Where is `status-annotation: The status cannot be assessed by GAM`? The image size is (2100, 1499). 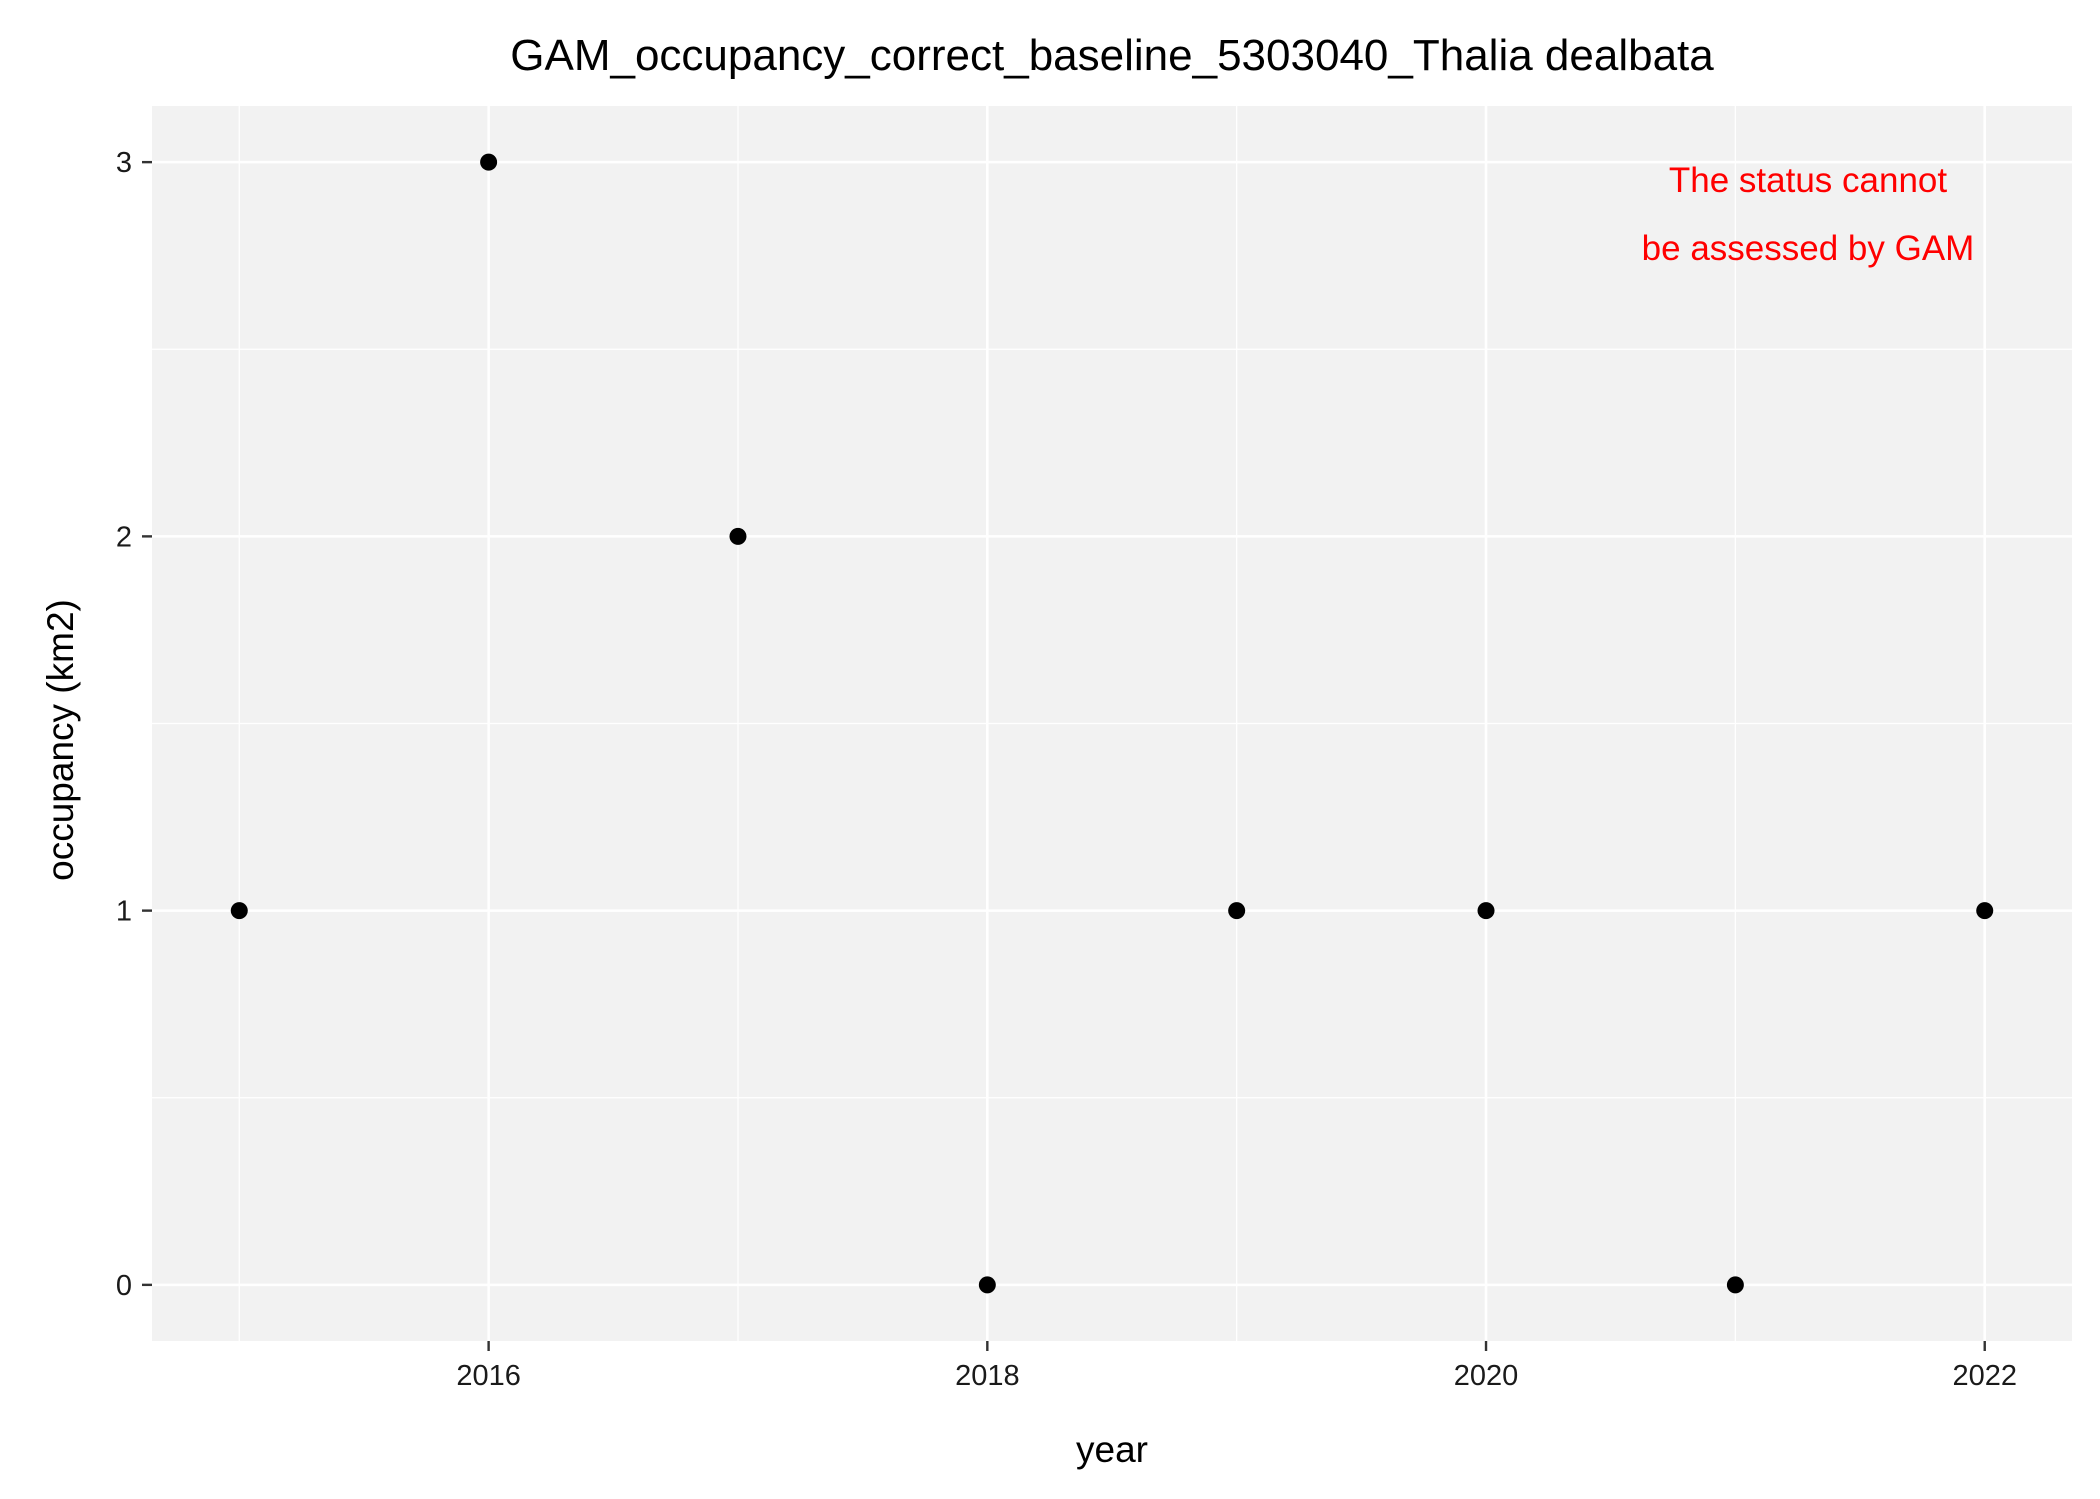 status-annotation: The status cannot be assessed by GAM is located at coordinates (1808, 214).